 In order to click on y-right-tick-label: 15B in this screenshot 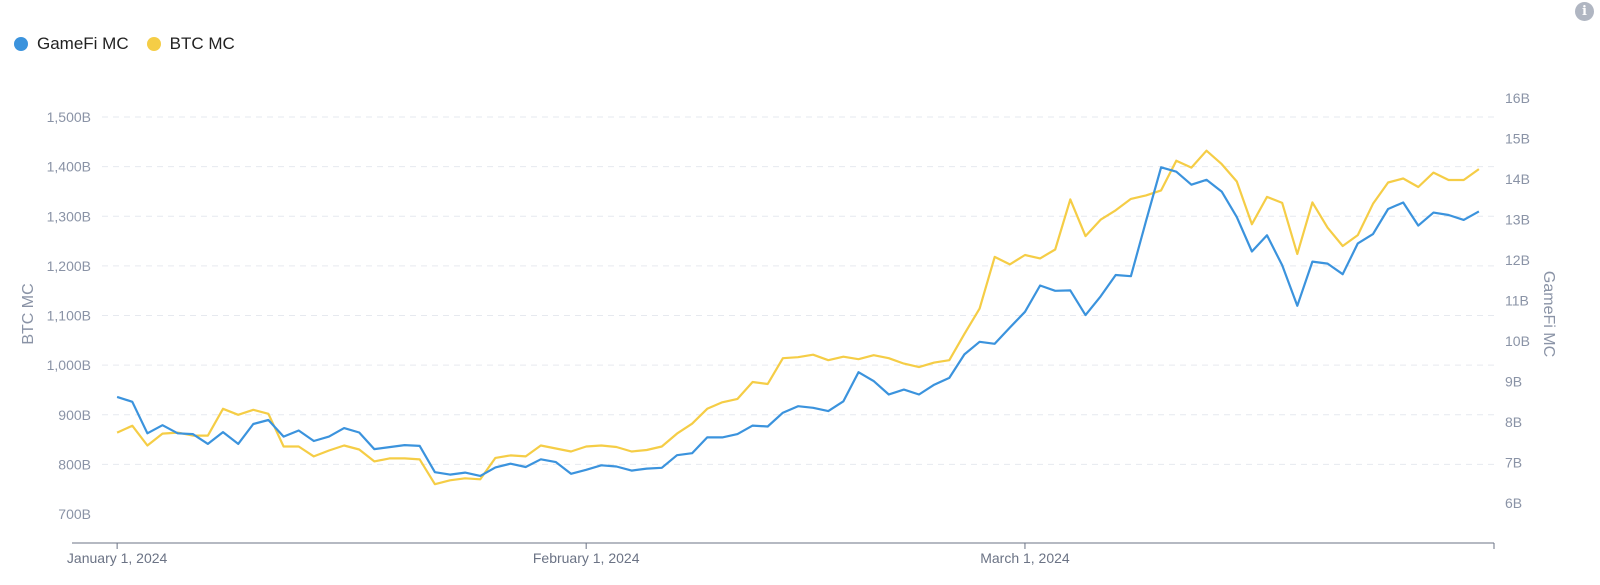, I will do `click(1517, 139)`.